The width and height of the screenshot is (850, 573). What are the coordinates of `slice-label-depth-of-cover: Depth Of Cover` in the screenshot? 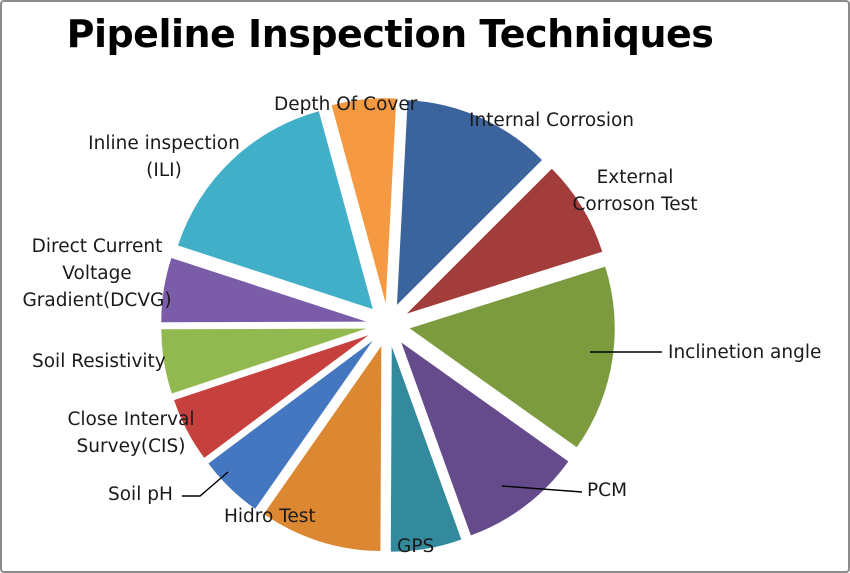 It's located at (346, 104).